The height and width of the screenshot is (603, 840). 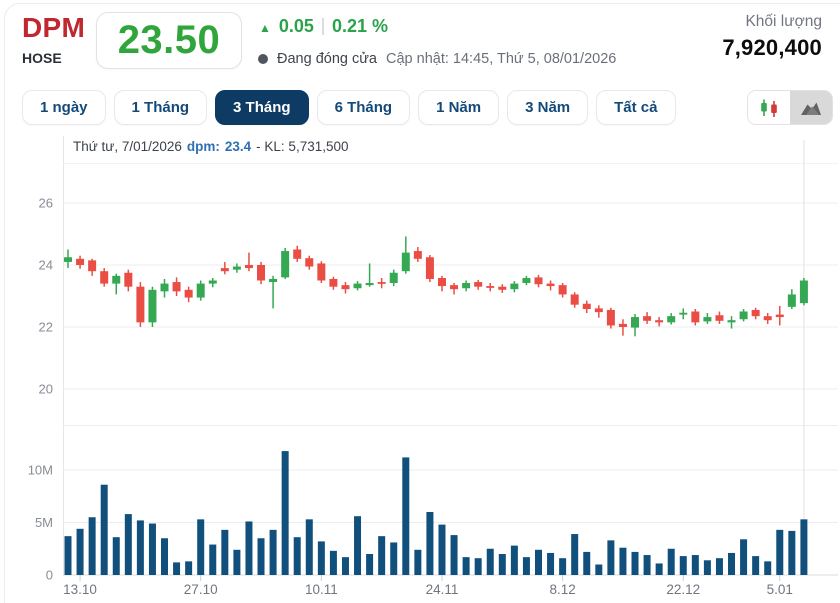 What do you see at coordinates (265, 27) in the screenshot?
I see `up-arrow-icon: ▲` at bounding box center [265, 27].